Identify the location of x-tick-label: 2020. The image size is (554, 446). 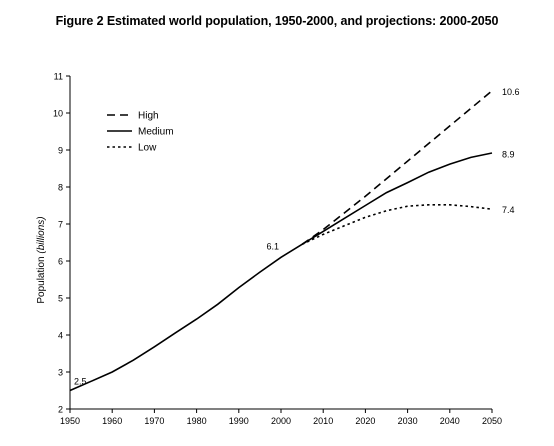
(365, 421).